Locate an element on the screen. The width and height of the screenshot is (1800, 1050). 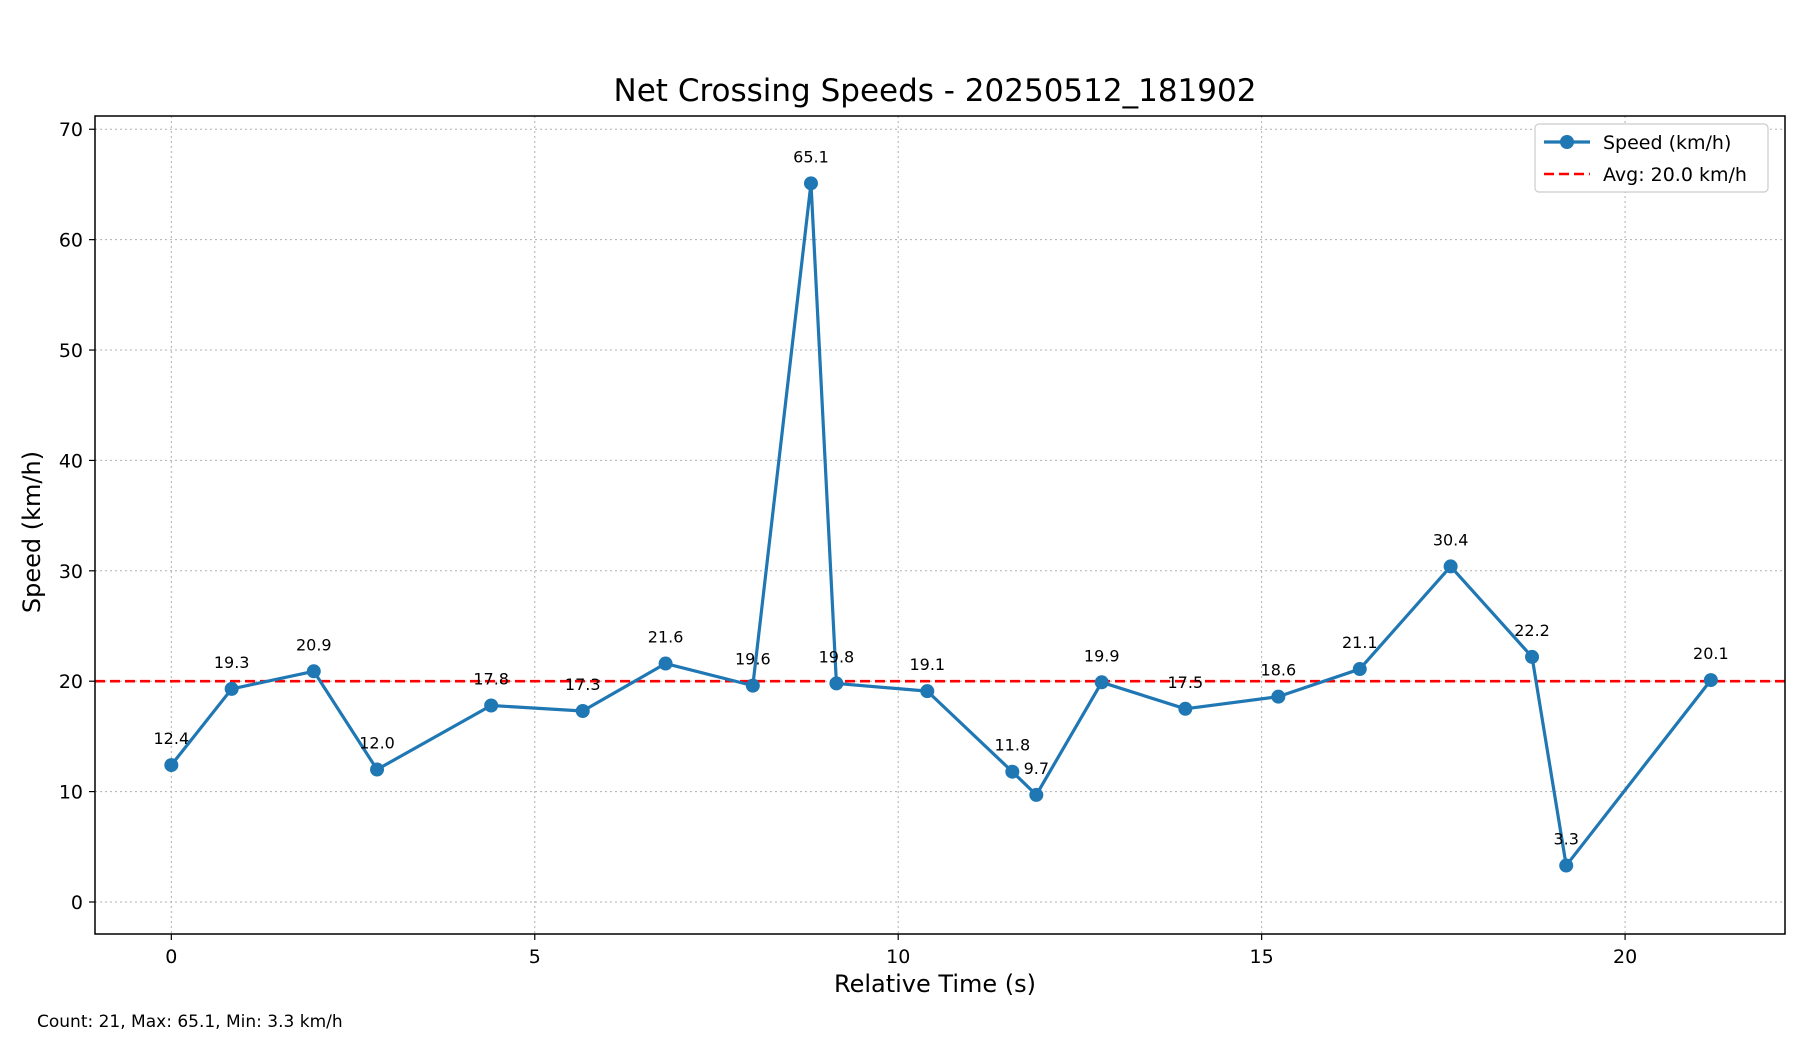
data-label: 19.6 is located at coordinates (753, 659).